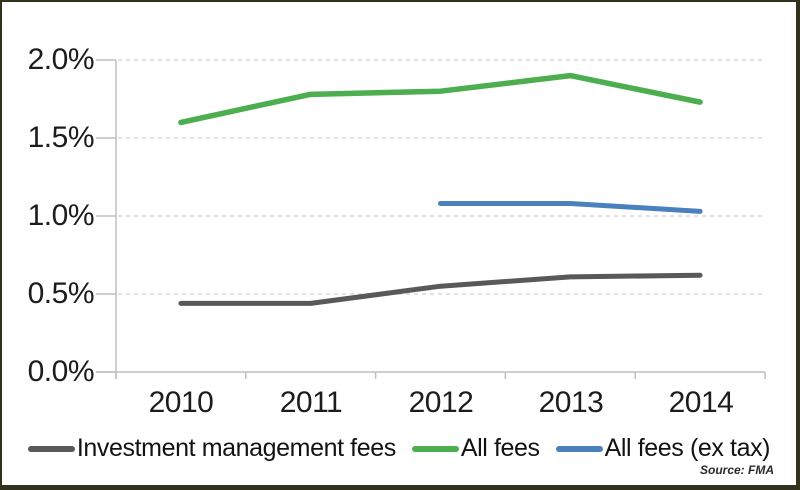  I want to click on legend-item-all-fees-ex-tax: All fees (ex tax), so click(663, 448).